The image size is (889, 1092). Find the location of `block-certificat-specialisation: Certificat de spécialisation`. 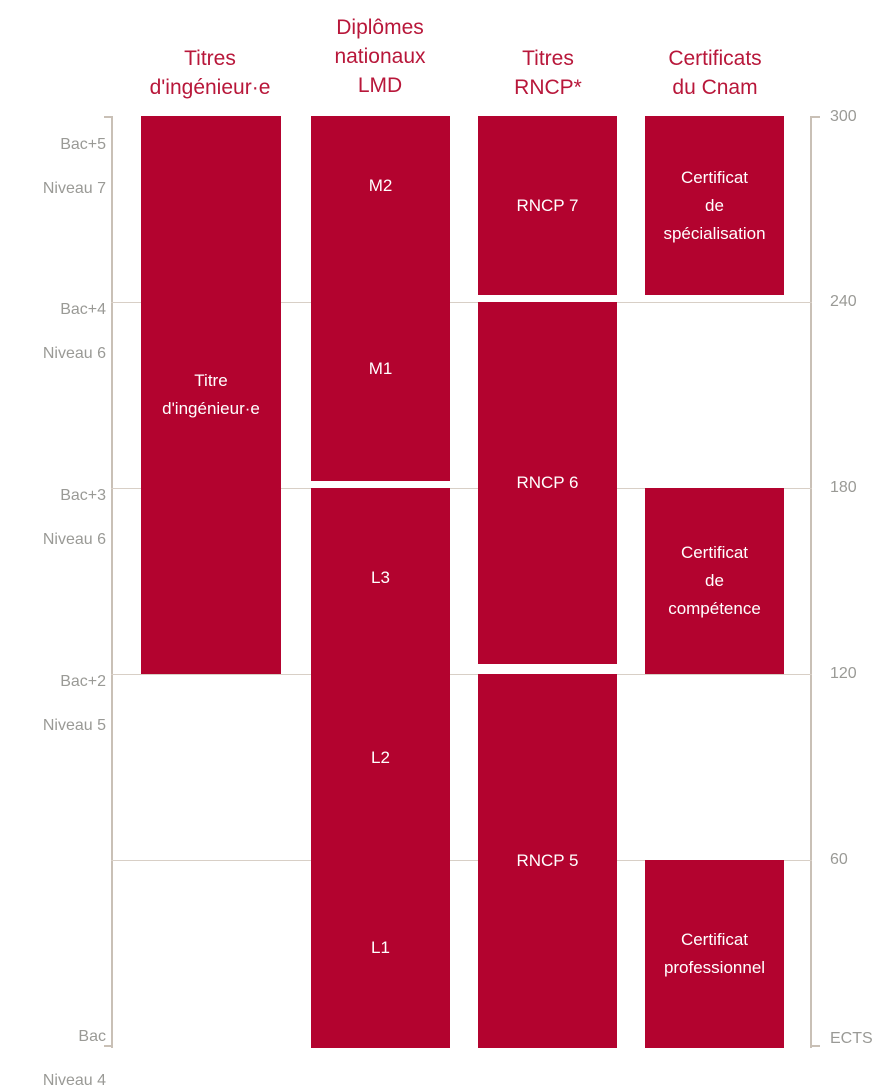

block-certificat-specialisation: Certificat de spécialisation is located at coordinates (714, 205).